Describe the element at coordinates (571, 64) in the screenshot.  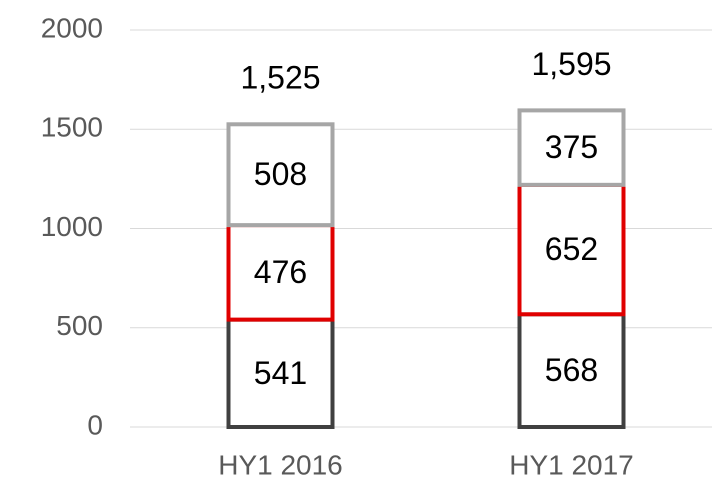
I see `total-label: 1,595` at that location.